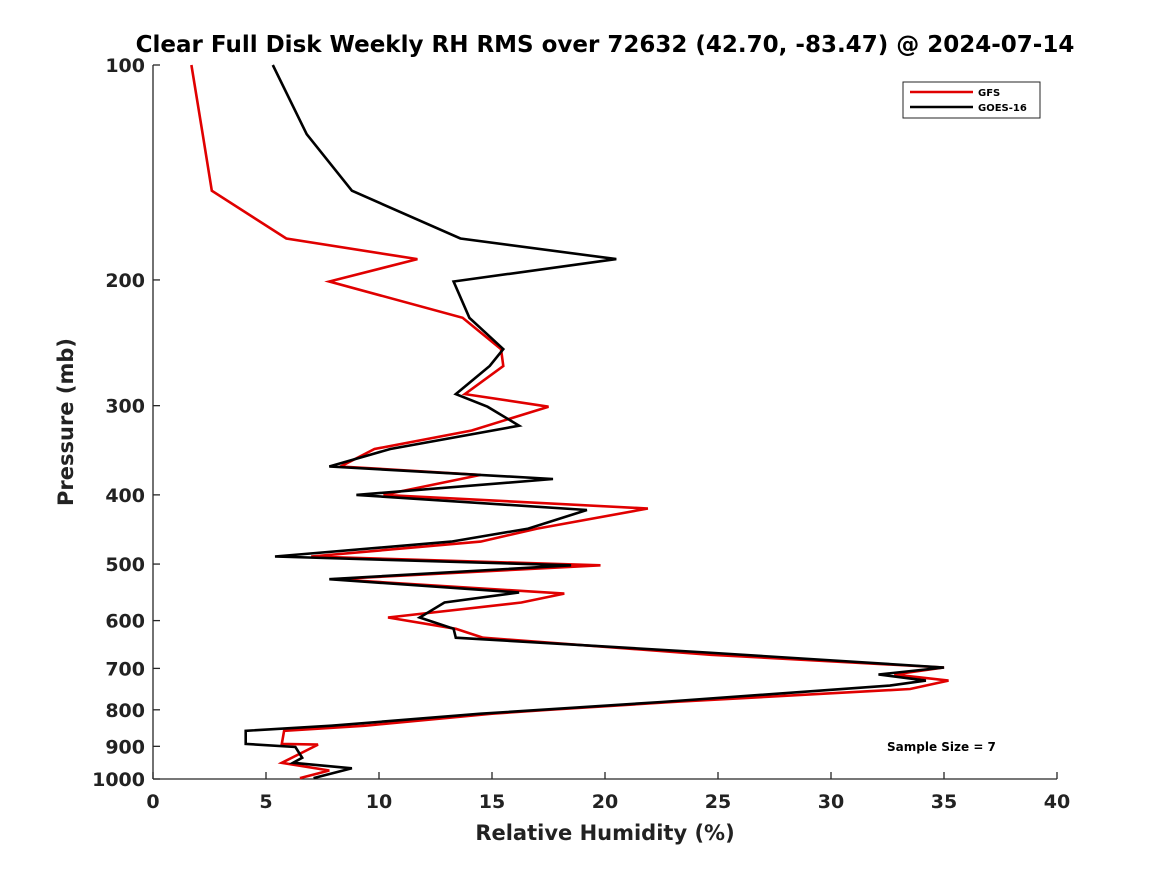 This screenshot has height=875, width=1167. Describe the element at coordinates (152, 802) in the screenshot. I see `x-tick-label: 0` at that location.